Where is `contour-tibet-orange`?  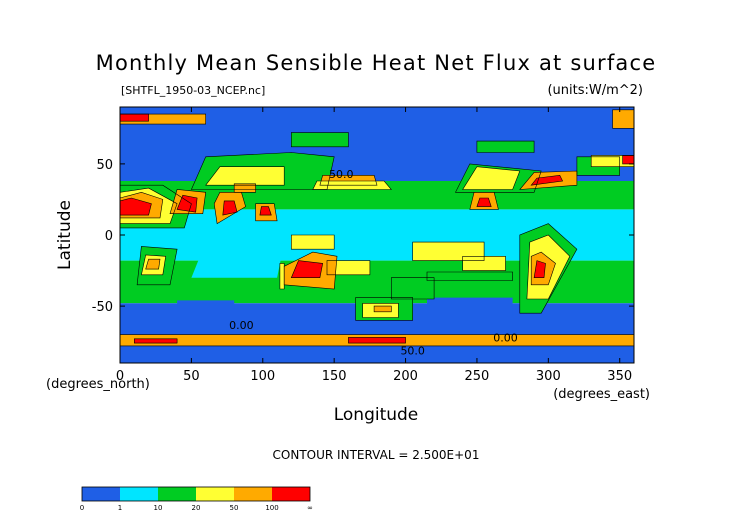
contour-tibet-orange is located at coordinates (244, 188).